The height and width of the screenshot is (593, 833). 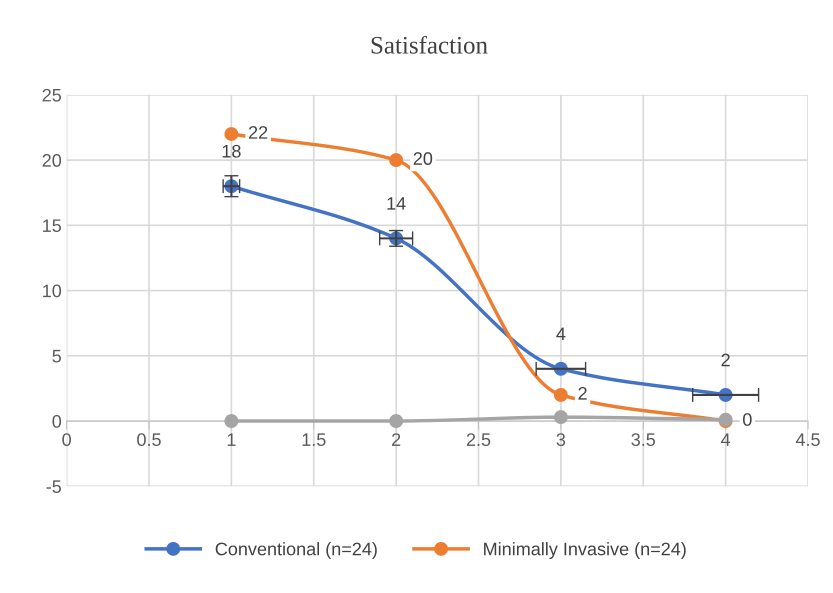 What do you see at coordinates (296, 550) in the screenshot?
I see `legend-label: Conventional (n=24)` at bounding box center [296, 550].